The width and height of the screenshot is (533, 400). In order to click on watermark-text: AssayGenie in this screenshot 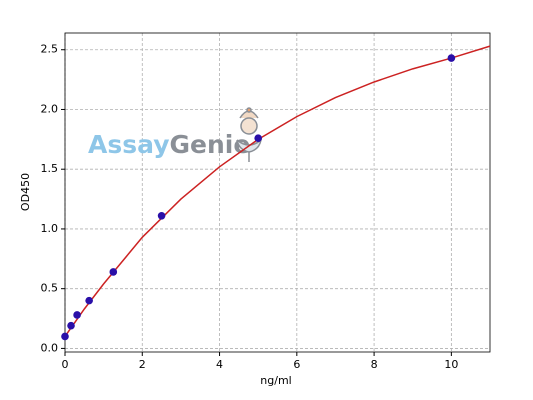, I will do `click(169, 144)`.